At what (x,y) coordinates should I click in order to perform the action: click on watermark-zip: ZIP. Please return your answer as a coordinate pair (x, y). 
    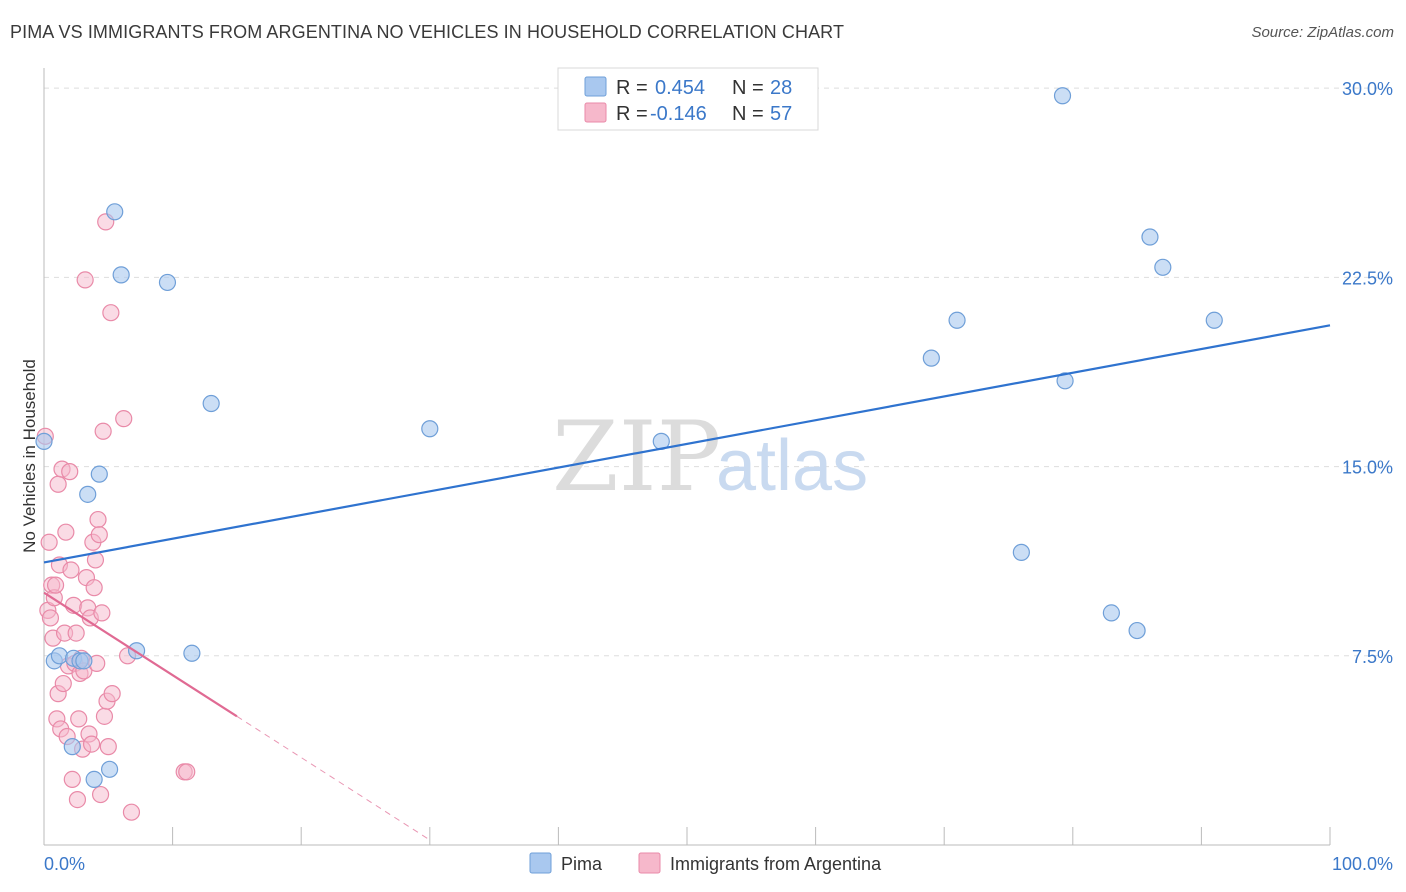
    Looking at the image, I should click on (636, 457).